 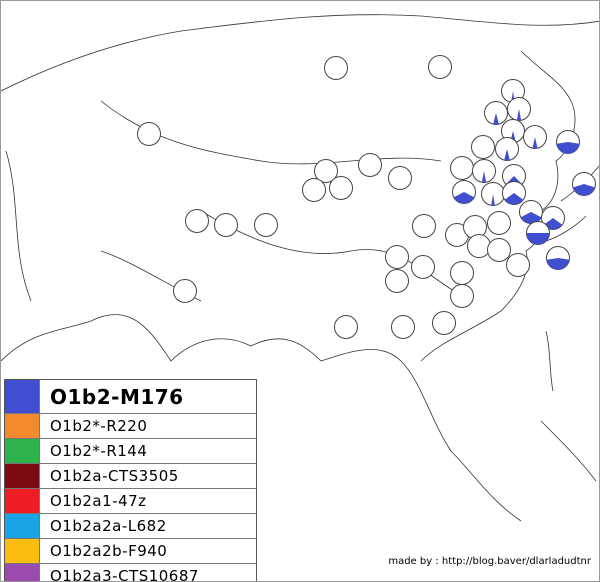 I want to click on legend-label: O1b2a2a-L682, so click(x=108, y=526).